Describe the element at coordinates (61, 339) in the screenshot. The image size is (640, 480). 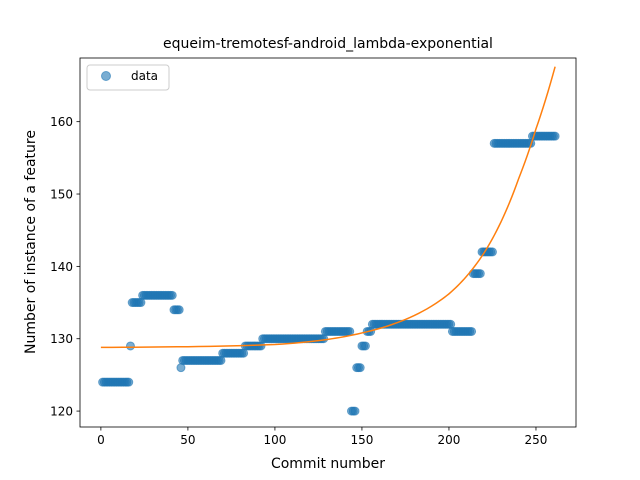
I see `y-tick-label: 130` at that location.